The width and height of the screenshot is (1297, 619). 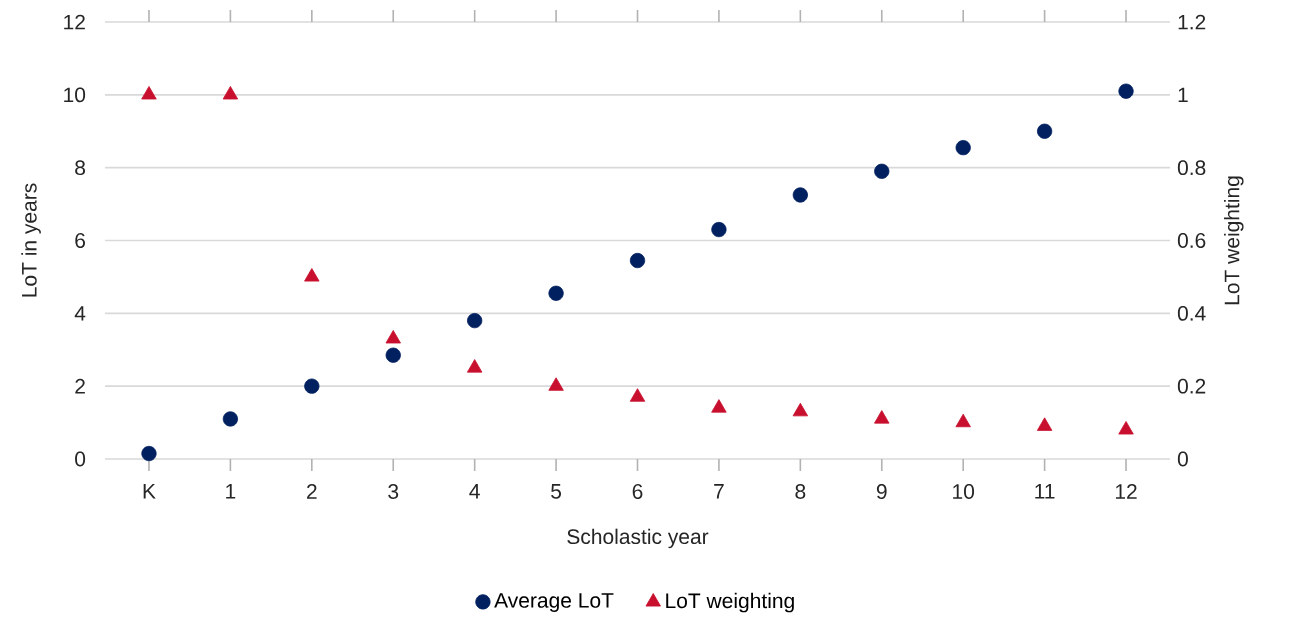 I want to click on y-axis-title: LoT in years, so click(x=31, y=240).